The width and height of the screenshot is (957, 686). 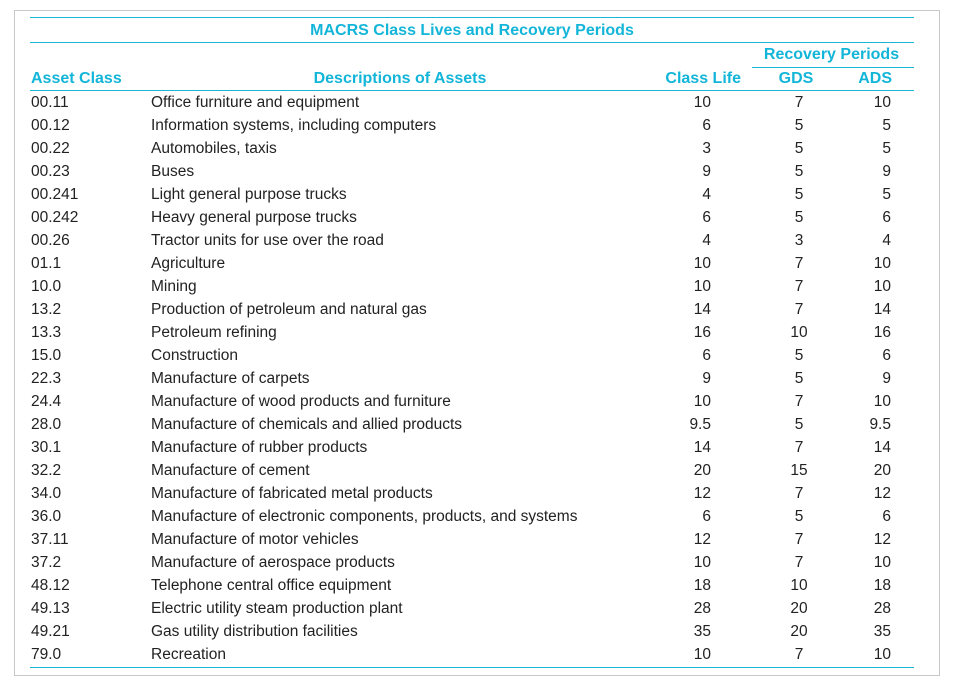 I want to click on cell-description: Tractor units for use over the road, so click(x=267, y=240).